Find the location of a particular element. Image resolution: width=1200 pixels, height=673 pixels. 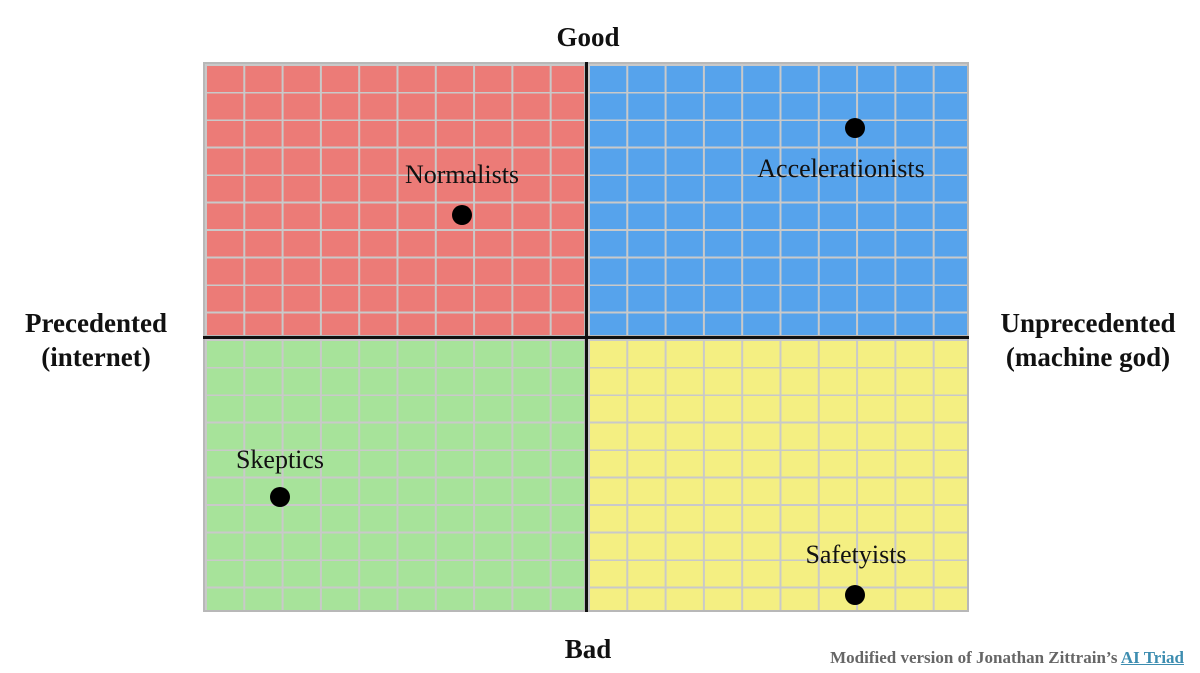

point-safetyists is located at coordinates (855, 595).